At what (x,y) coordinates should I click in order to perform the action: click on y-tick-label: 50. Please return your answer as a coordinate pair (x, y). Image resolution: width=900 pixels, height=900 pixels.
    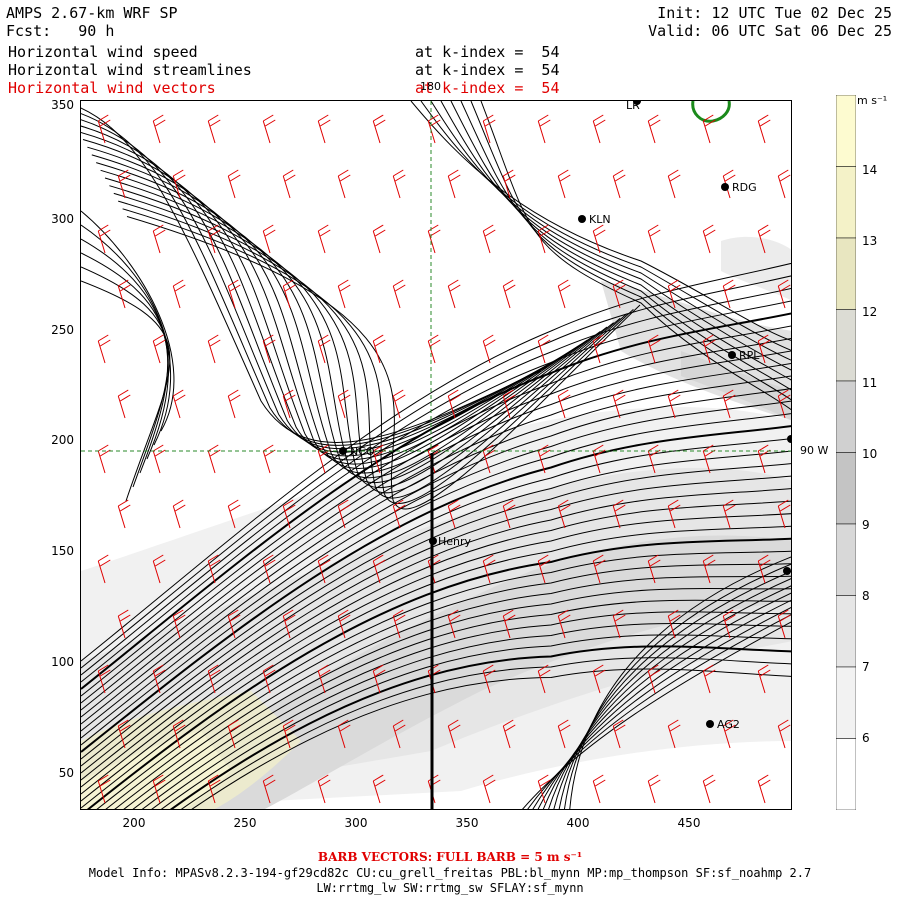
    Looking at the image, I should click on (66, 773).